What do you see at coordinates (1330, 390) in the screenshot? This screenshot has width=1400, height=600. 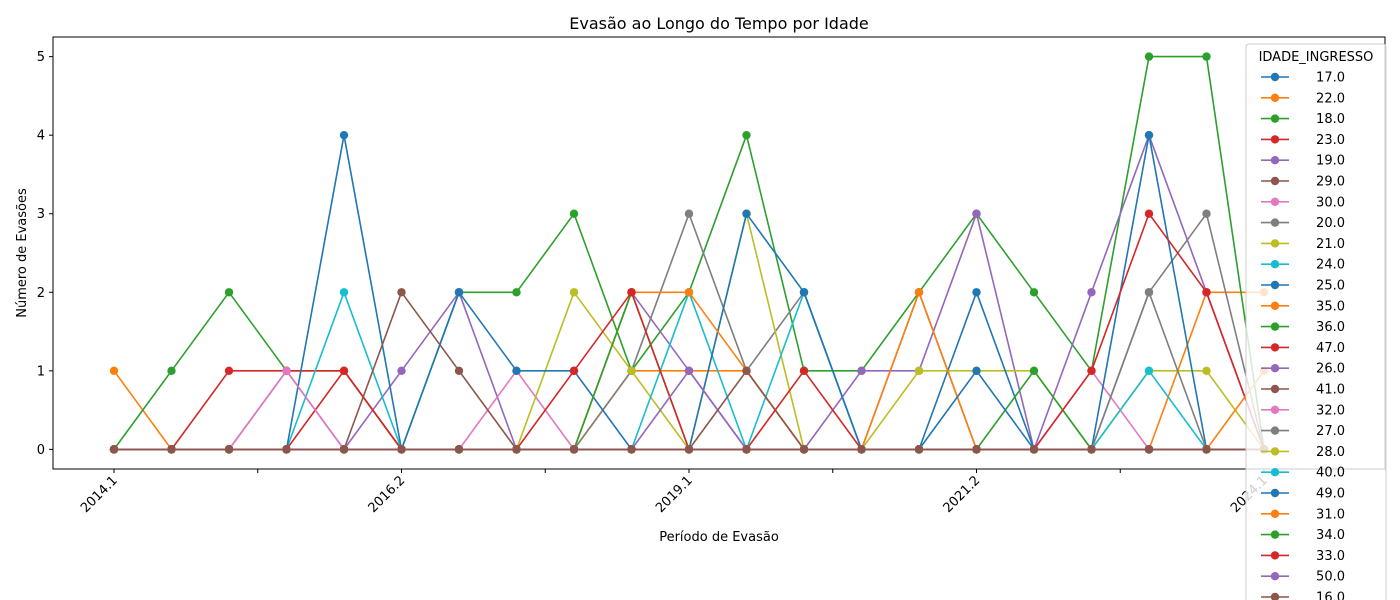 I see `legend-label: 41.0` at bounding box center [1330, 390].